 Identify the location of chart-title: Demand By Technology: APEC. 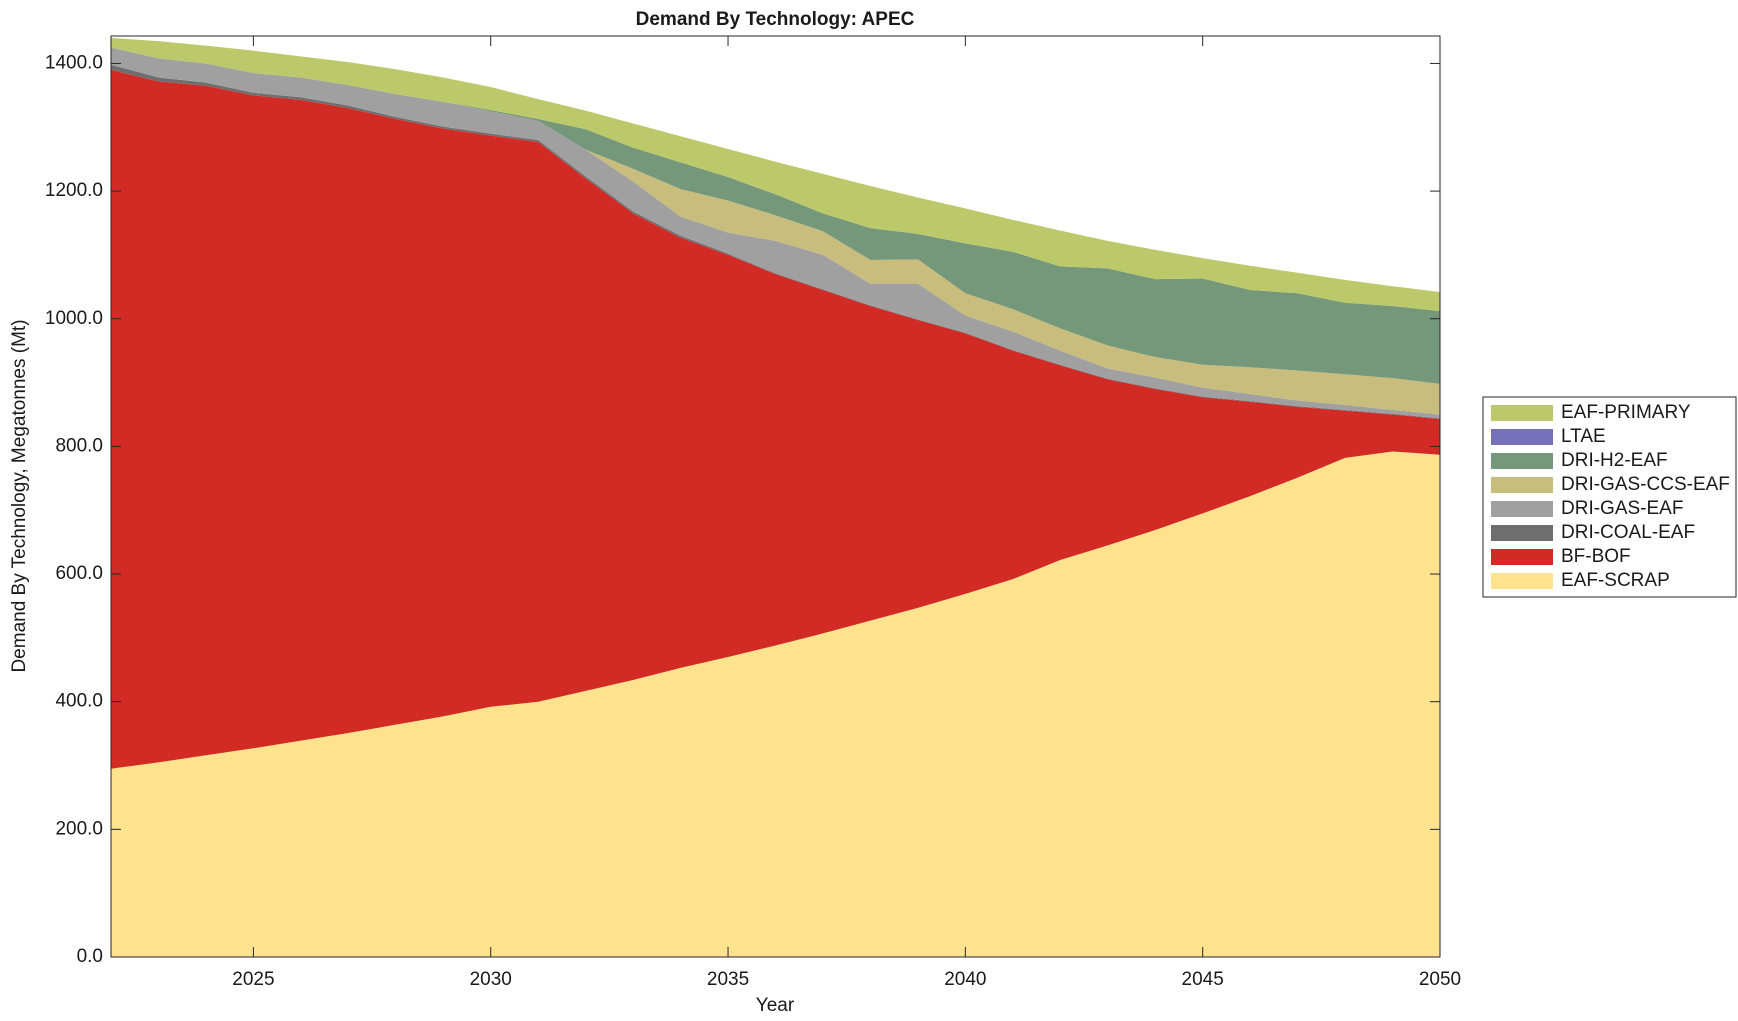
(775, 19).